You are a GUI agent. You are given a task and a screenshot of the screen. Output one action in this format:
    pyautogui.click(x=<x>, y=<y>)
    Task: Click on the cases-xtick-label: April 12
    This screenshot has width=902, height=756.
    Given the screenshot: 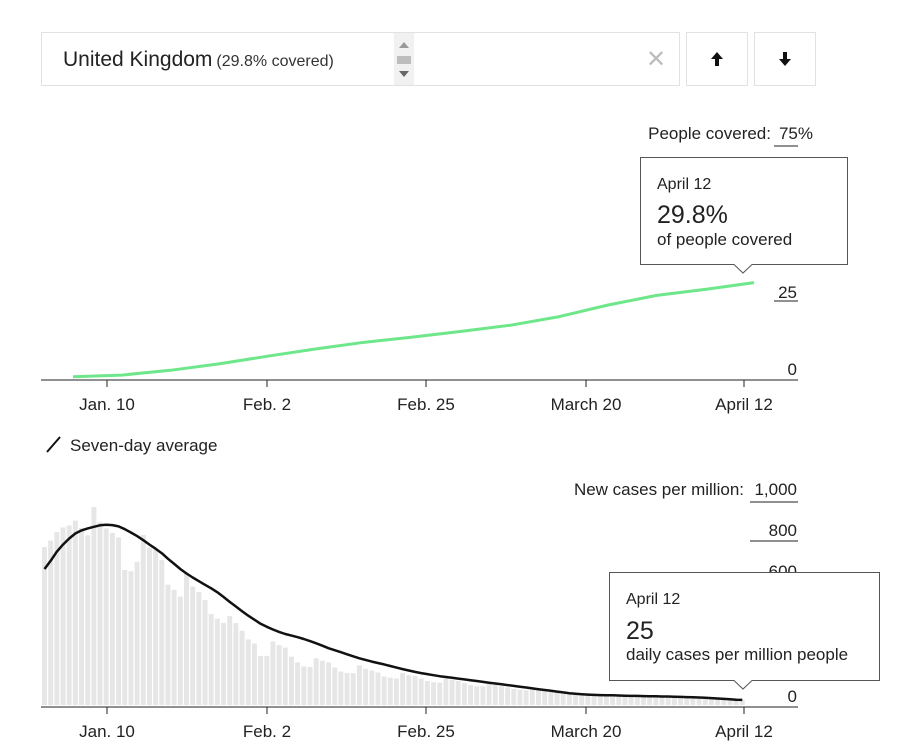 What is the action you would take?
    pyautogui.click(x=744, y=731)
    